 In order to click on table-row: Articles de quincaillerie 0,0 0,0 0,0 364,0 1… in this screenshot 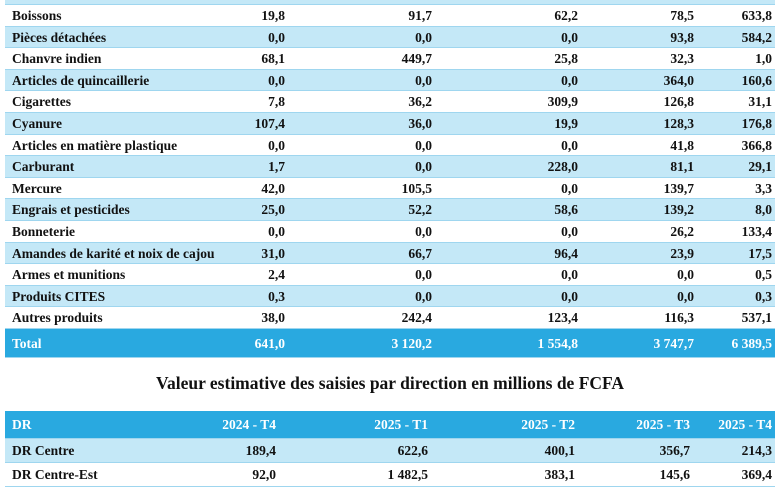, I will do `click(390, 80)`.